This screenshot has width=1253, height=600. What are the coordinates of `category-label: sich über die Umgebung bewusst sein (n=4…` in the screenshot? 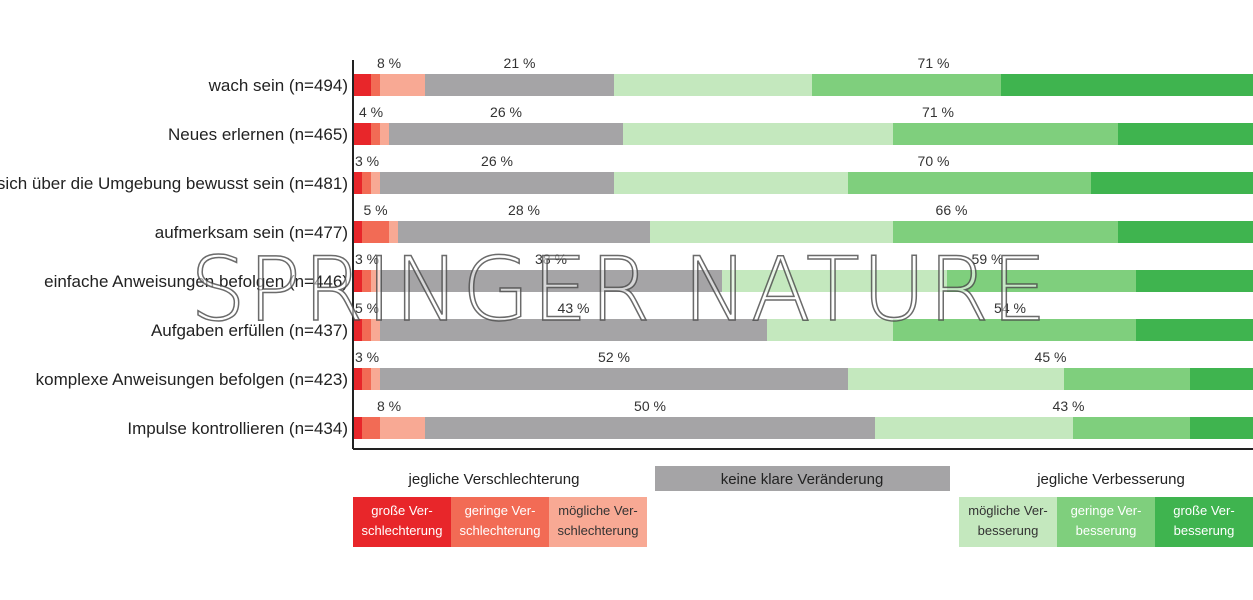 It's located at (174, 183).